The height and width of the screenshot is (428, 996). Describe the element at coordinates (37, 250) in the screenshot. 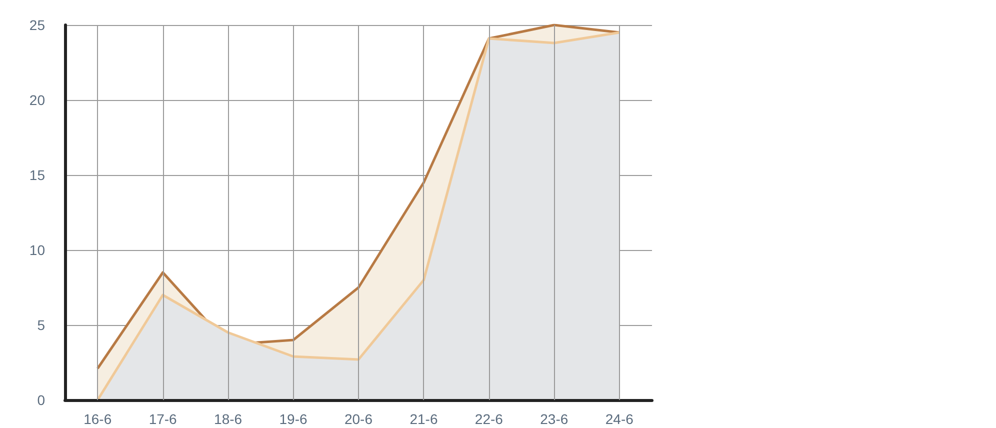

I see `y-tick-label: 10` at that location.